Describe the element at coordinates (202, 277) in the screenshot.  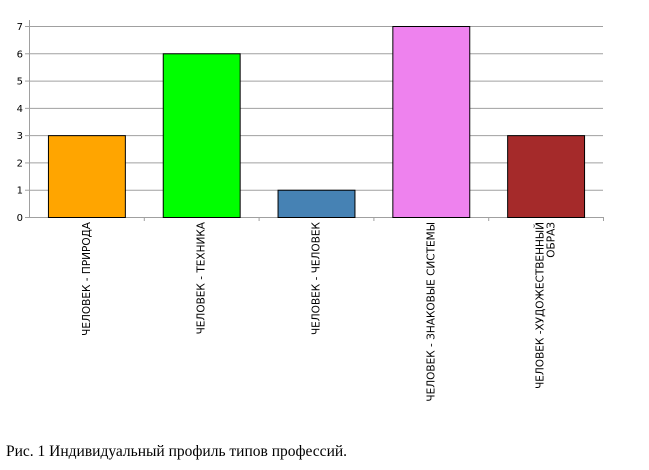
I see `x-category-label: ЧЕЛОВЕК - ТЕХНИКА` at that location.